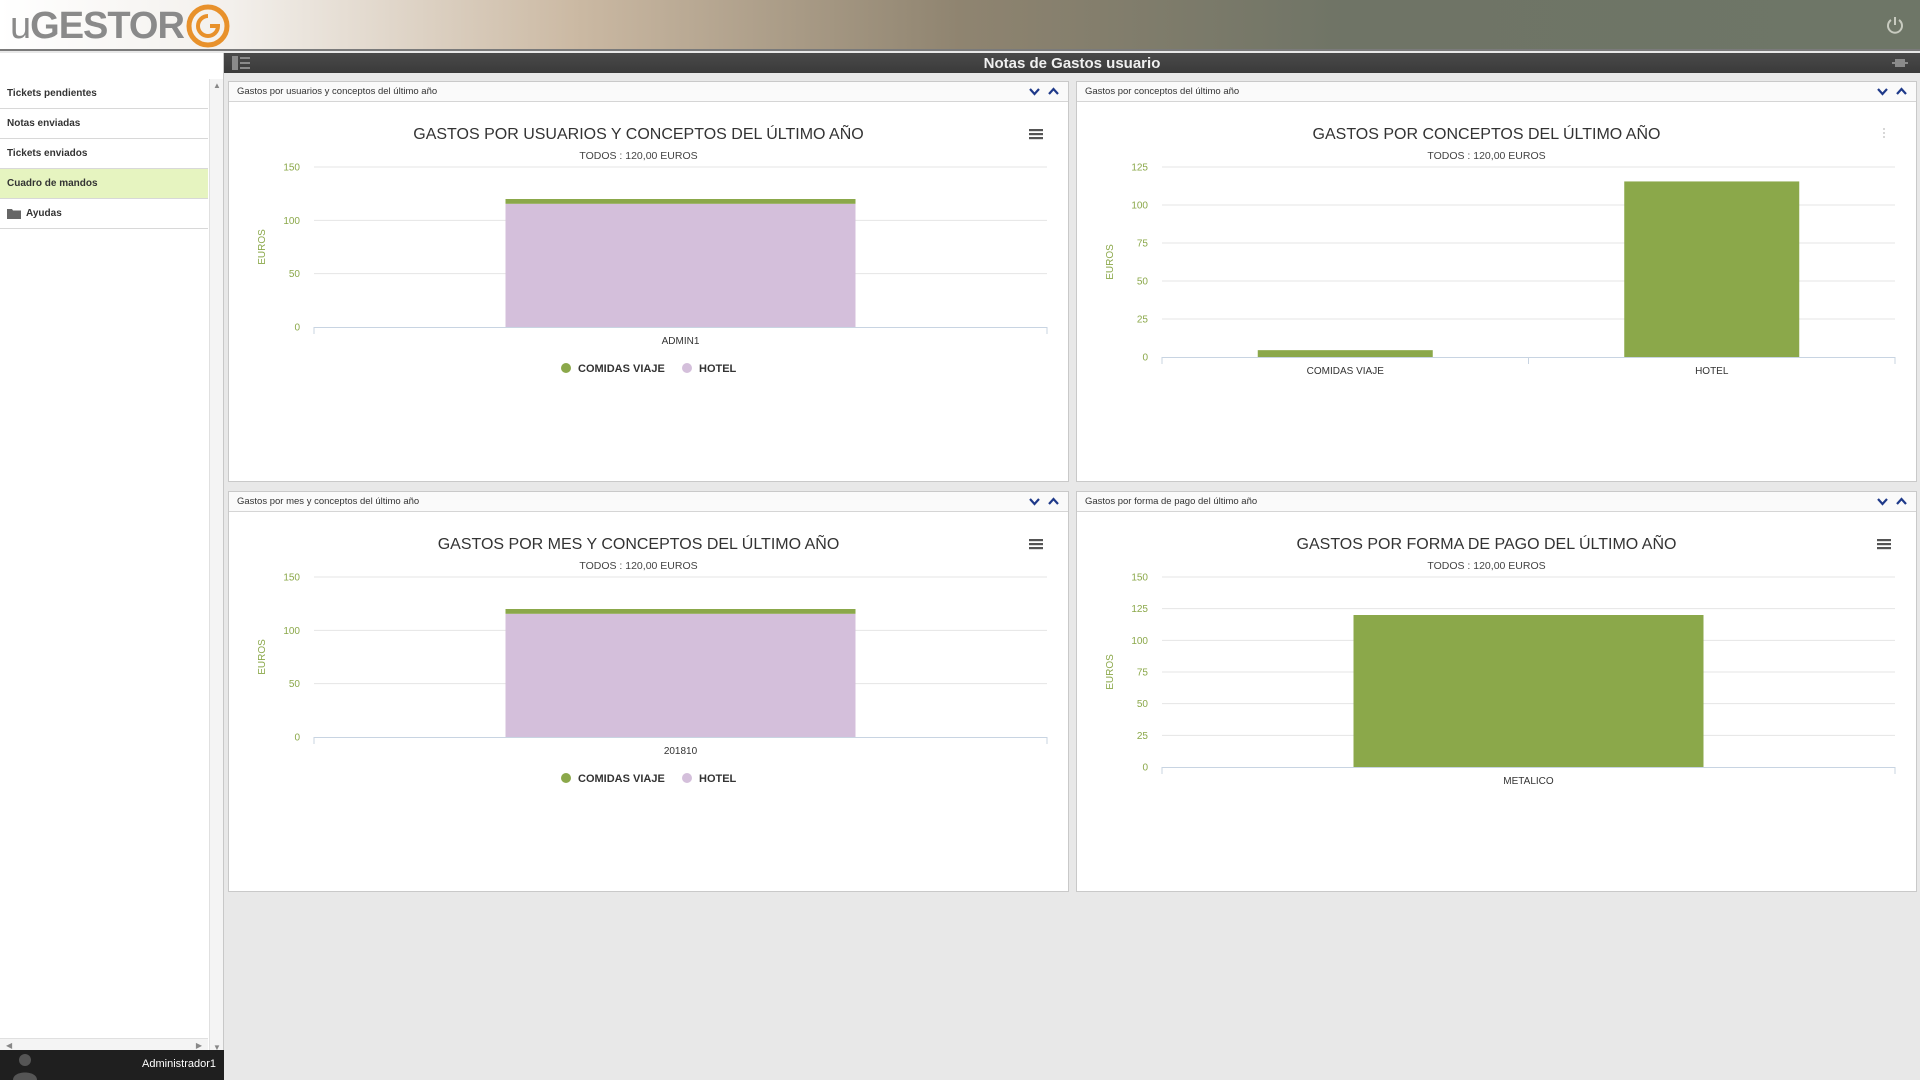 This screenshot has width=1920, height=1080. I want to click on page-title-bar: Notas de Gastos usuario, so click(1072, 63).